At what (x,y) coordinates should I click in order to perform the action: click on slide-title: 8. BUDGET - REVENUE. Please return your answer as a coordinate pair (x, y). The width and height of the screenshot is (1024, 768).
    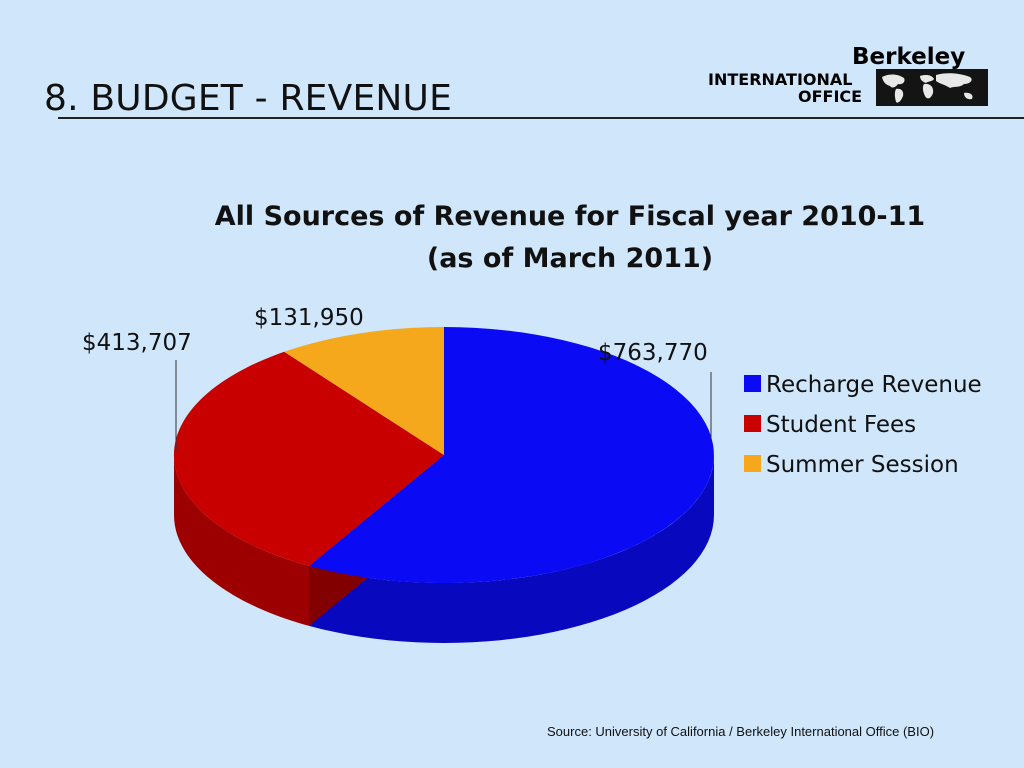
    Looking at the image, I should click on (248, 98).